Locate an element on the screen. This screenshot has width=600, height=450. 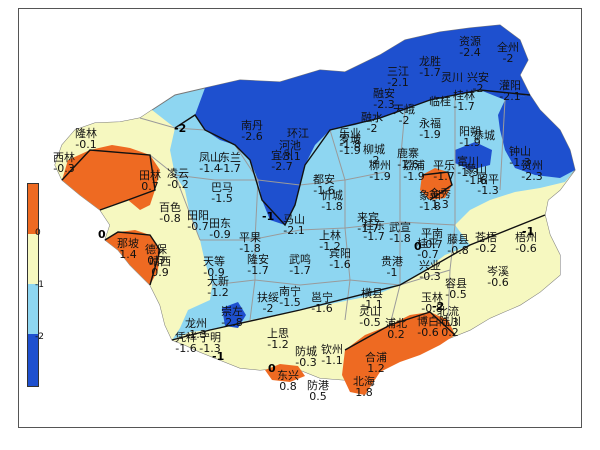
station-label: 忻城 -1.8 is located at coordinates (332, 201).